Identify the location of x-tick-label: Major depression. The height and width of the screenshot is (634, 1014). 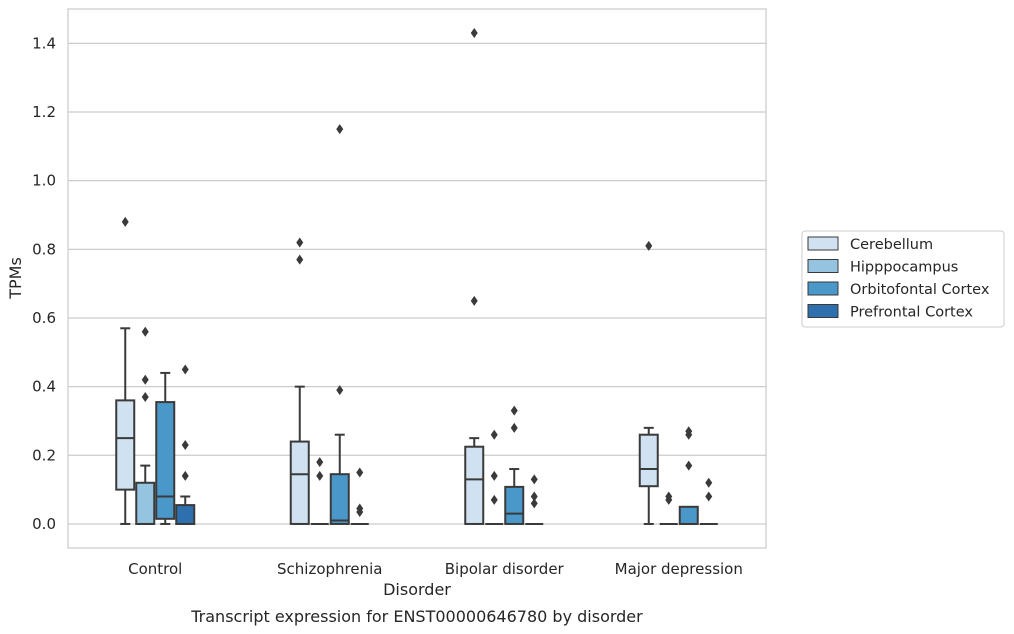
(679, 569).